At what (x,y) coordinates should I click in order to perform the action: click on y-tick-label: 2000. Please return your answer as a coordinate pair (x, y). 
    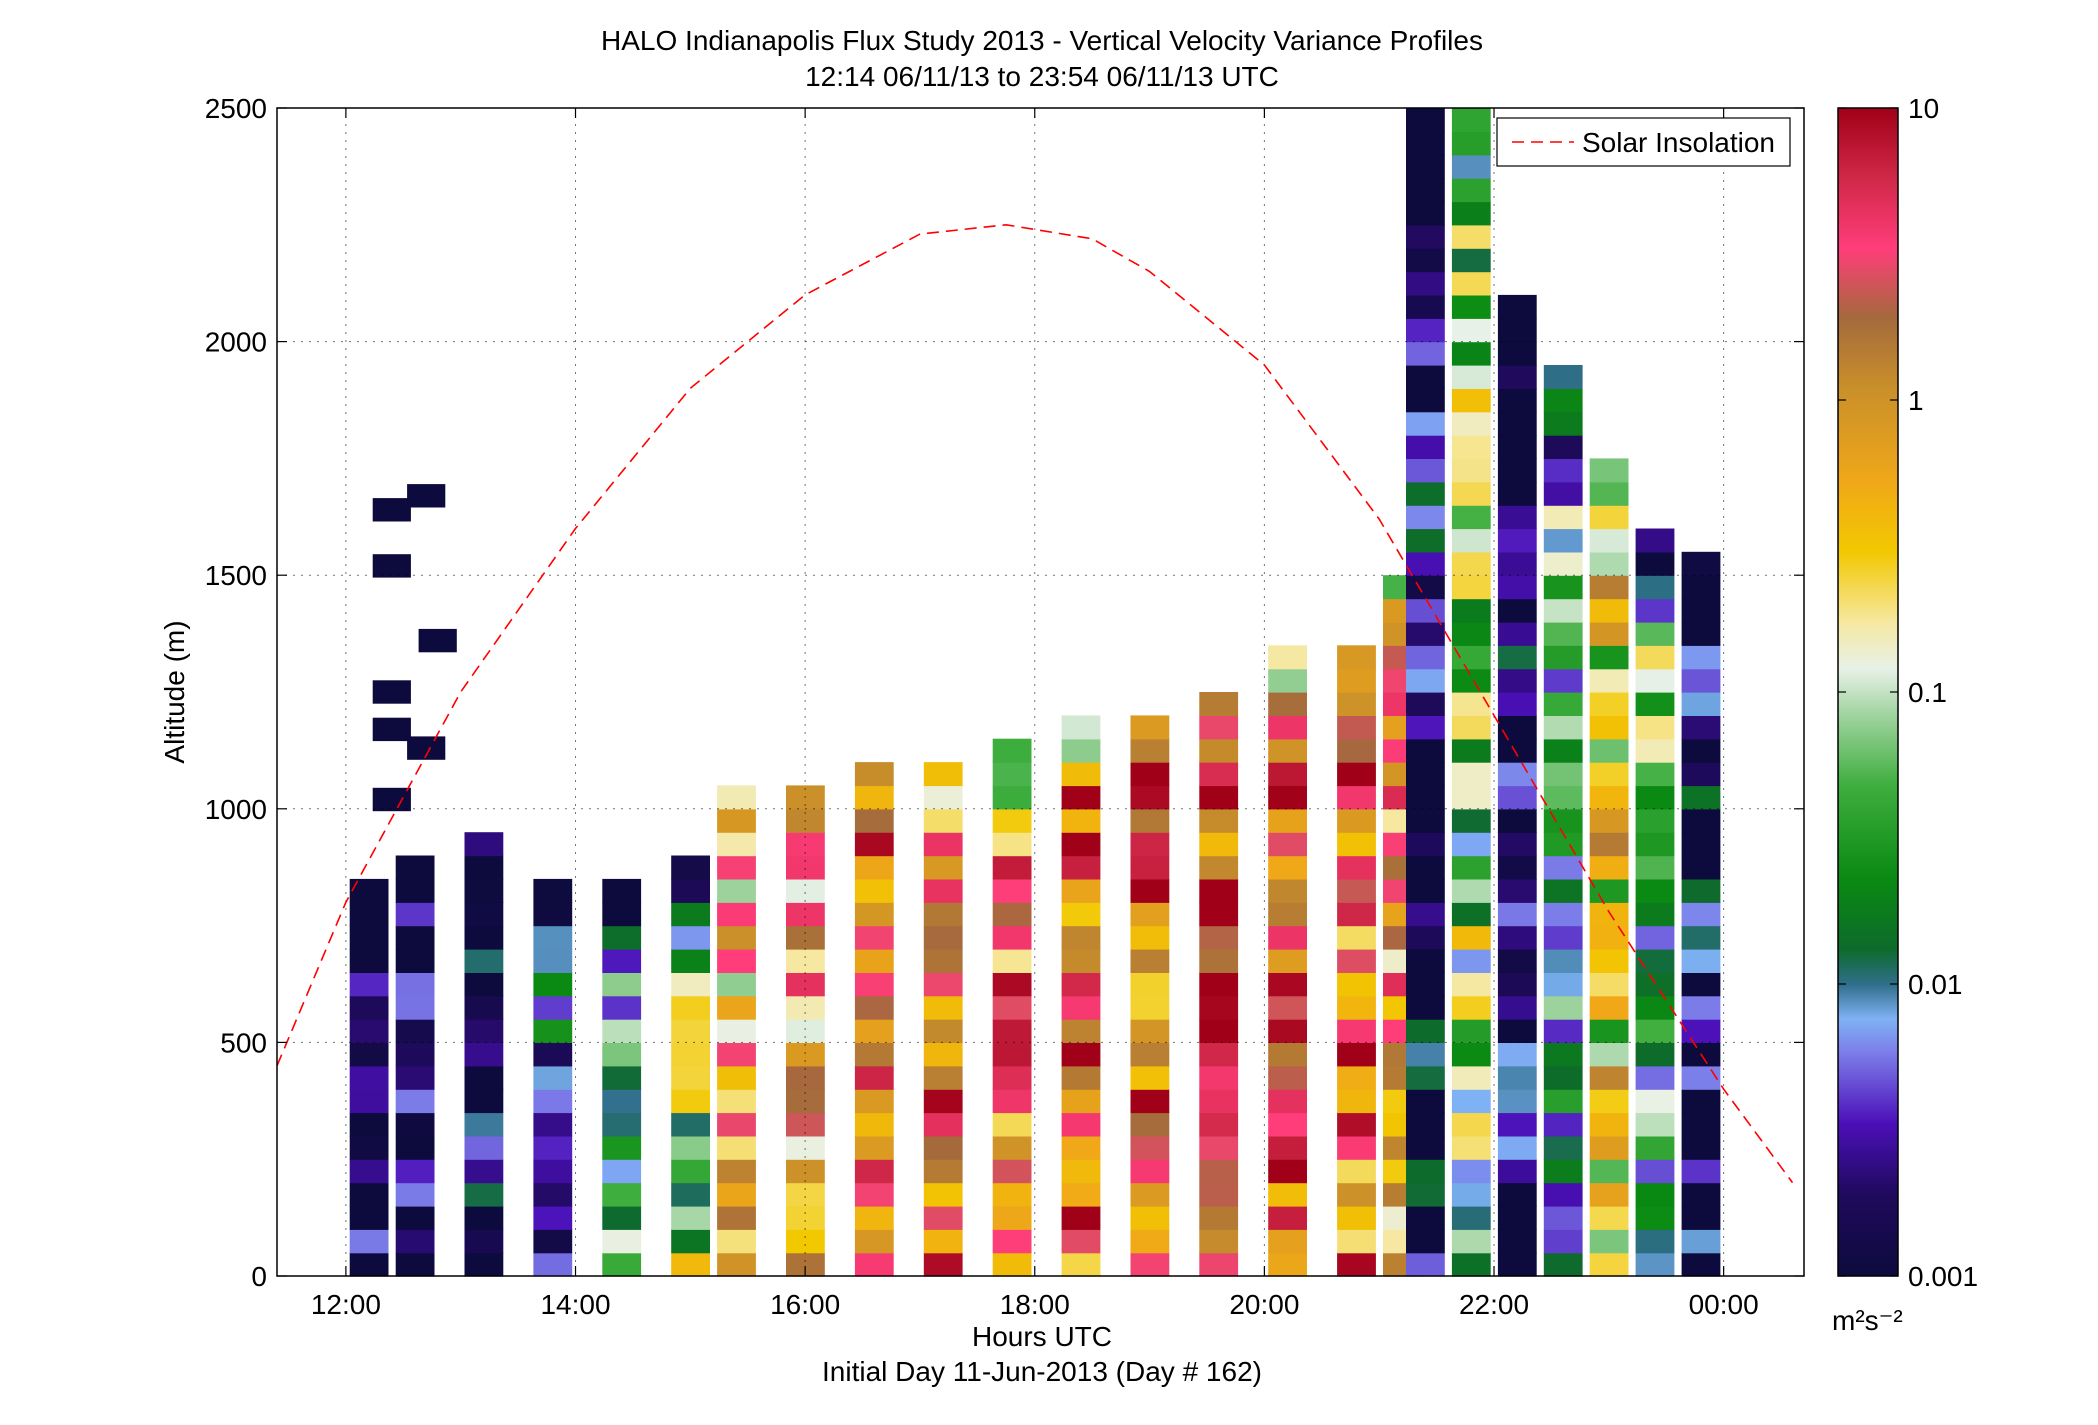
    Looking at the image, I should click on (236, 342).